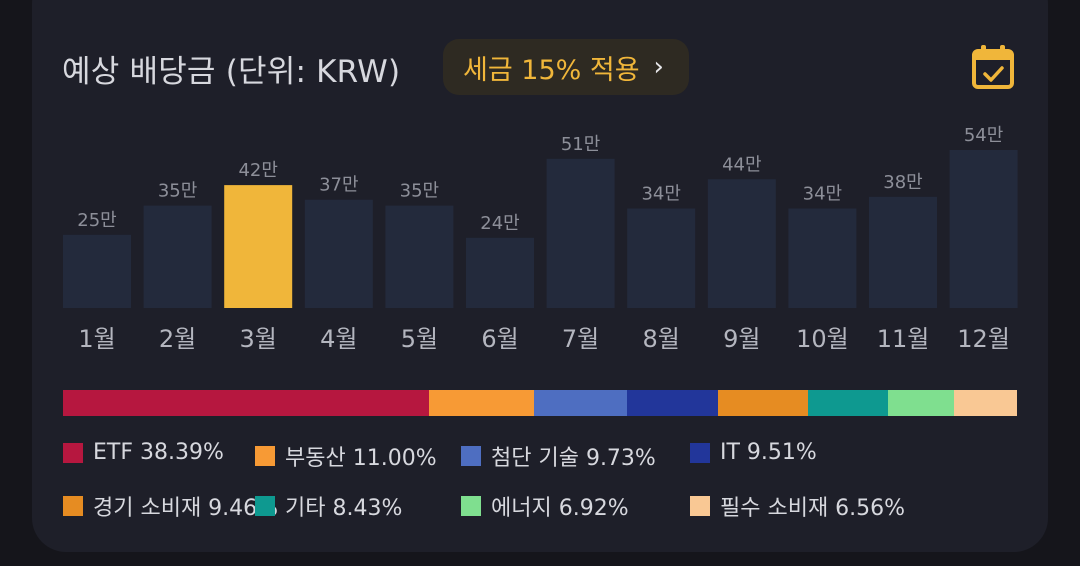 The image size is (1080, 566). I want to click on legend-item: 기타 8.43%, so click(328, 506).